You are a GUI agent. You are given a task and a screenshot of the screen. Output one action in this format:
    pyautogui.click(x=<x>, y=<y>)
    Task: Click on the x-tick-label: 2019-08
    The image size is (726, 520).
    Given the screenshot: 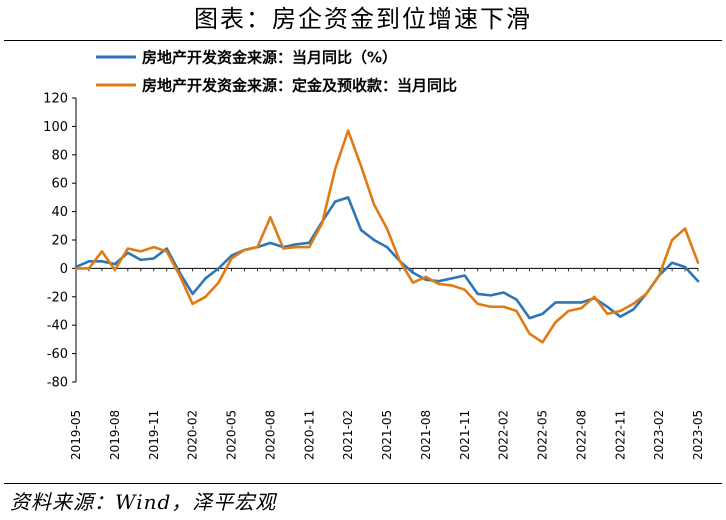 What is the action you would take?
    pyautogui.click(x=115, y=435)
    